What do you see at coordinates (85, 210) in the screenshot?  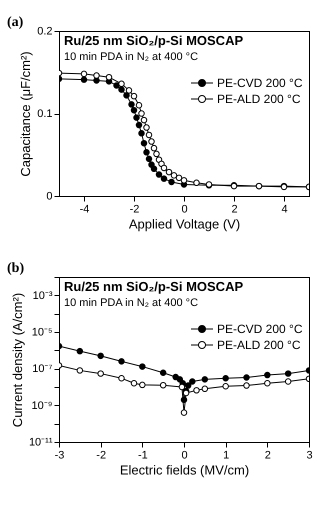 I see `x-tick-label: -4` at bounding box center [85, 210].